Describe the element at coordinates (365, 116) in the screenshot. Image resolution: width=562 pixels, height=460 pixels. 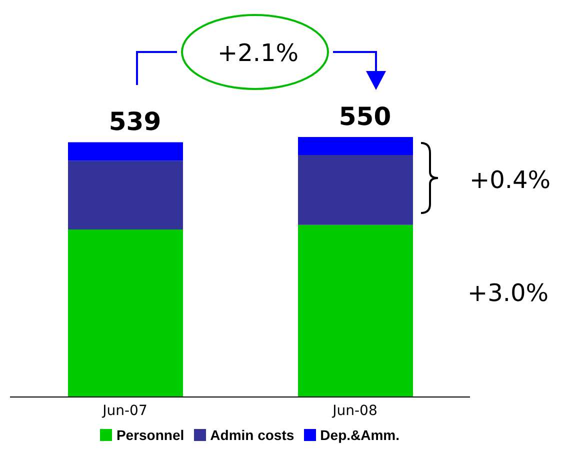
I see `annotation: 550` at that location.